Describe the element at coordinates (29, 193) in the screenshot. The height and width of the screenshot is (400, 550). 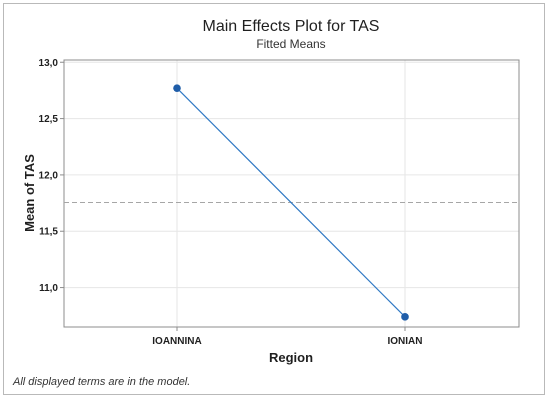
I see `y-axis-label: Mean of TAS` at that location.